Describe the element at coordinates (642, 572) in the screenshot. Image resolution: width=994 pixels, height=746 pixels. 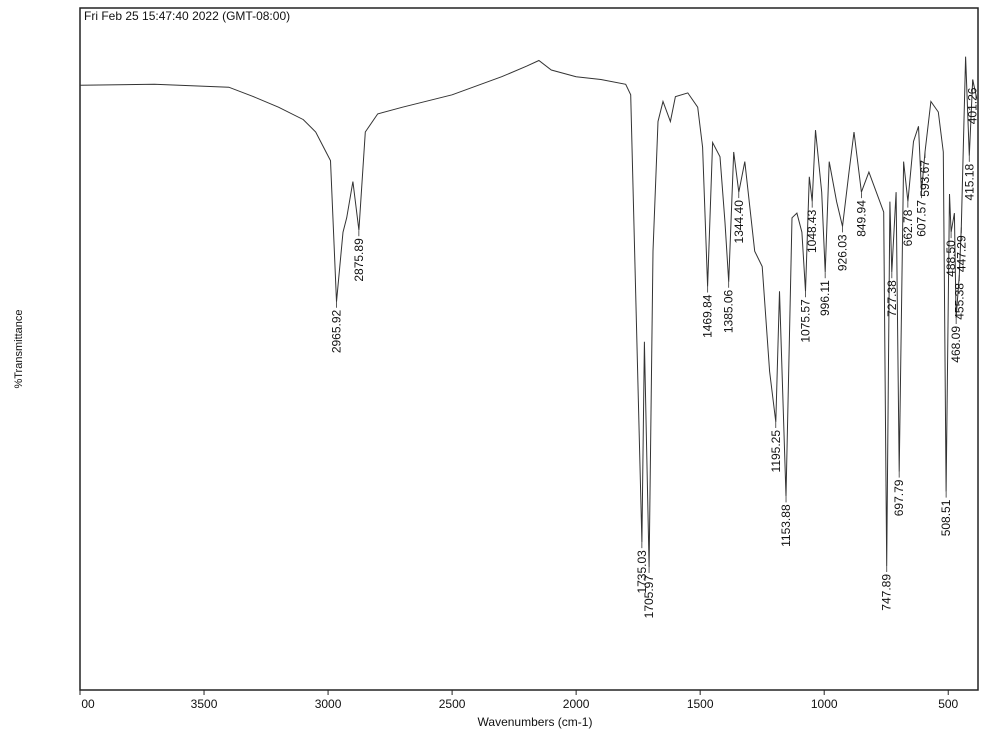
I see `peak-label: 1735.03` at that location.